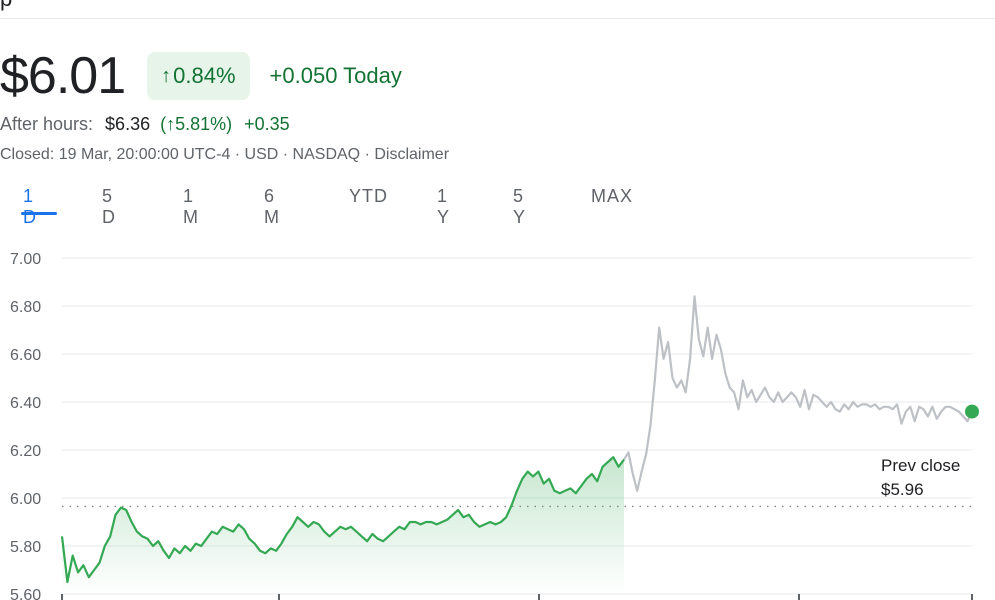 The height and width of the screenshot is (600, 995). I want to click on after-hours-paren-open: (, so click(163, 124).